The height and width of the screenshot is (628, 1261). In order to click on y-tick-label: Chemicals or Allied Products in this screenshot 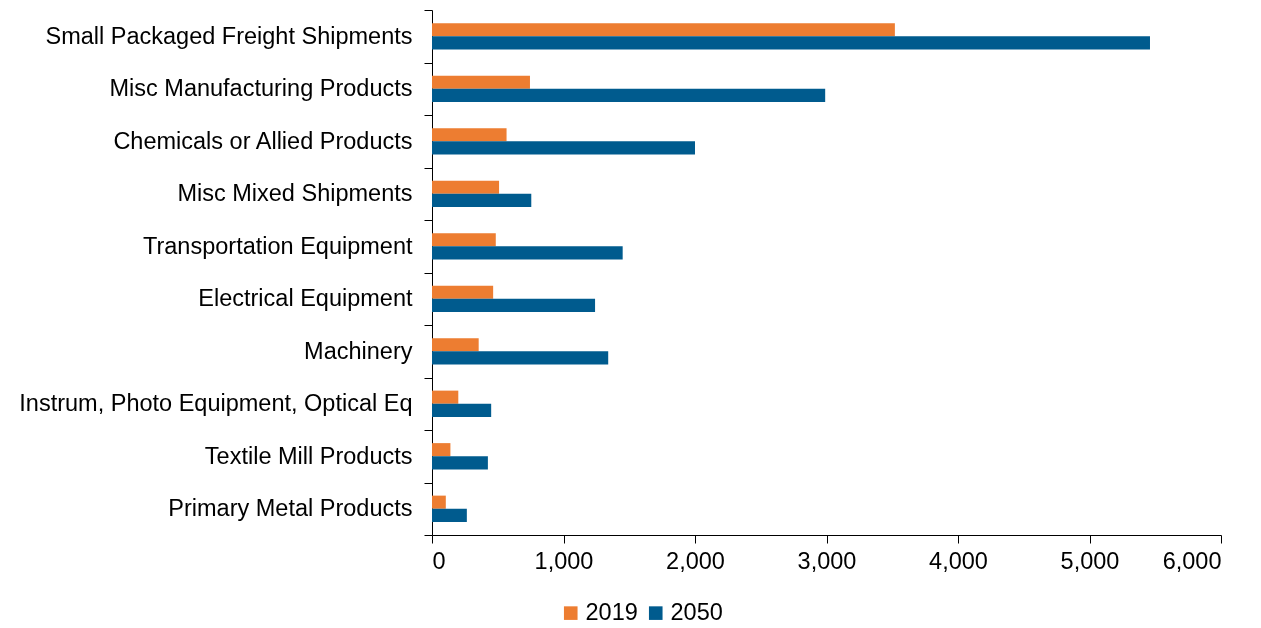, I will do `click(263, 140)`.